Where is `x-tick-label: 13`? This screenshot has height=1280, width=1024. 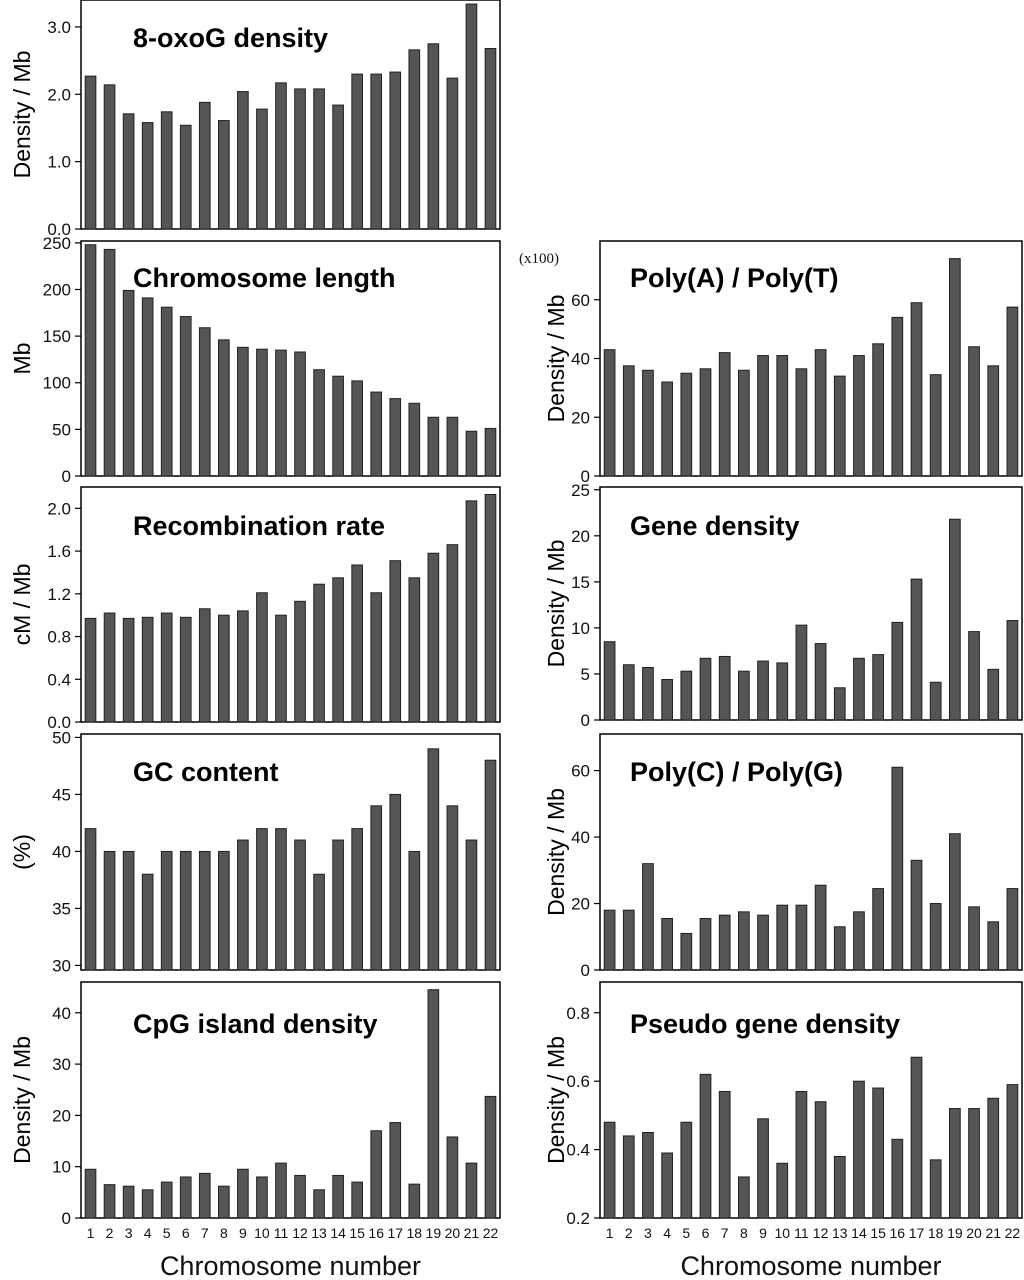
x-tick-label: 13 is located at coordinates (319, 1233).